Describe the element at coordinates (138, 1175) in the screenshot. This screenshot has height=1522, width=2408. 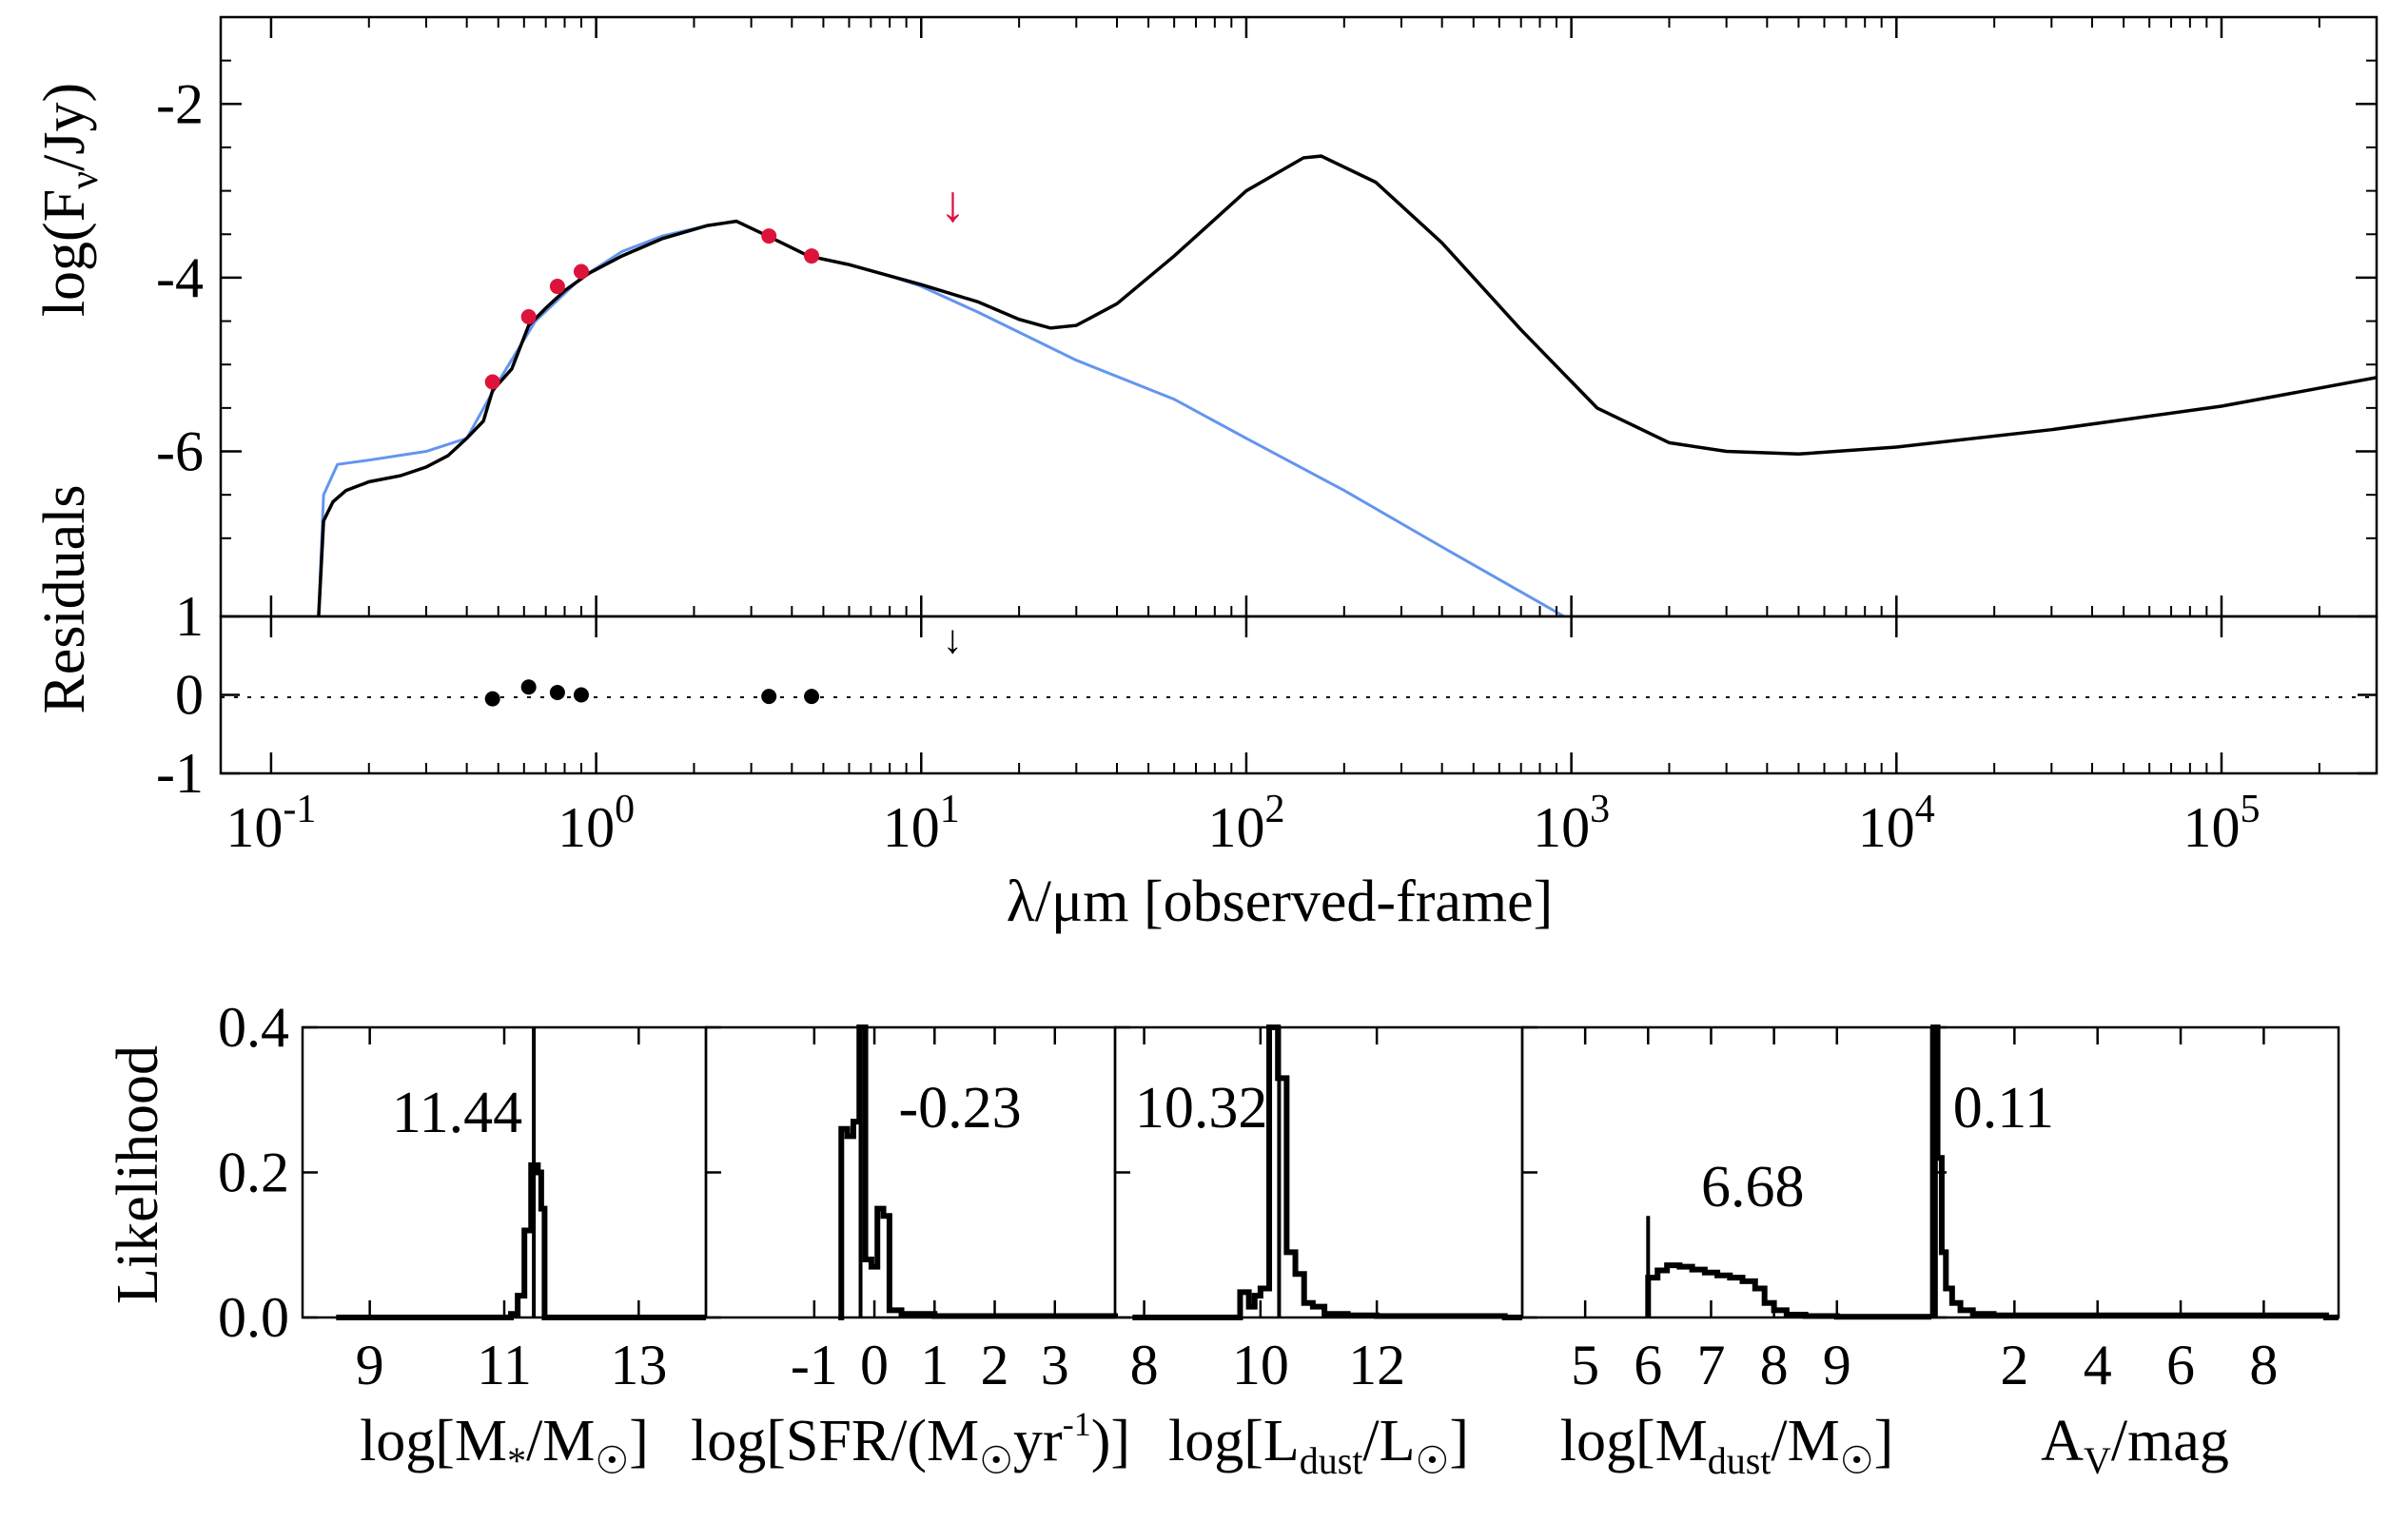
I see `likelihood-ylabel: Likelihood` at that location.